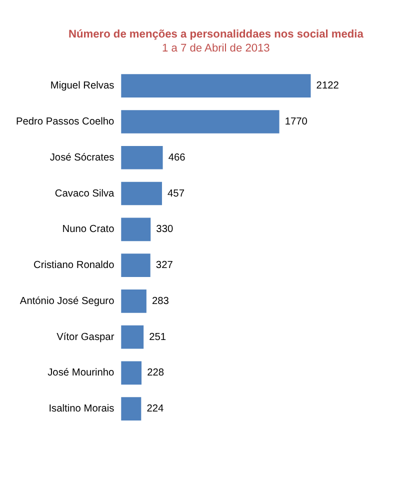 The width and height of the screenshot is (406, 497). What do you see at coordinates (84, 194) in the screenshot?
I see `y-tick-label: Cavaco Silva` at bounding box center [84, 194].